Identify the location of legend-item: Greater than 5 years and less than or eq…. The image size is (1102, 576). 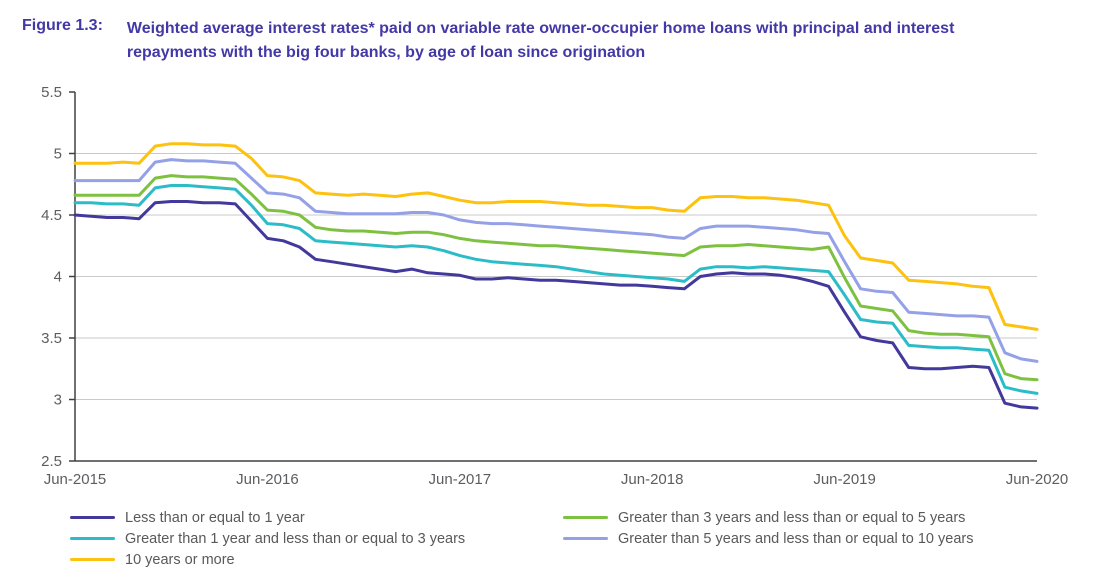
(768, 538).